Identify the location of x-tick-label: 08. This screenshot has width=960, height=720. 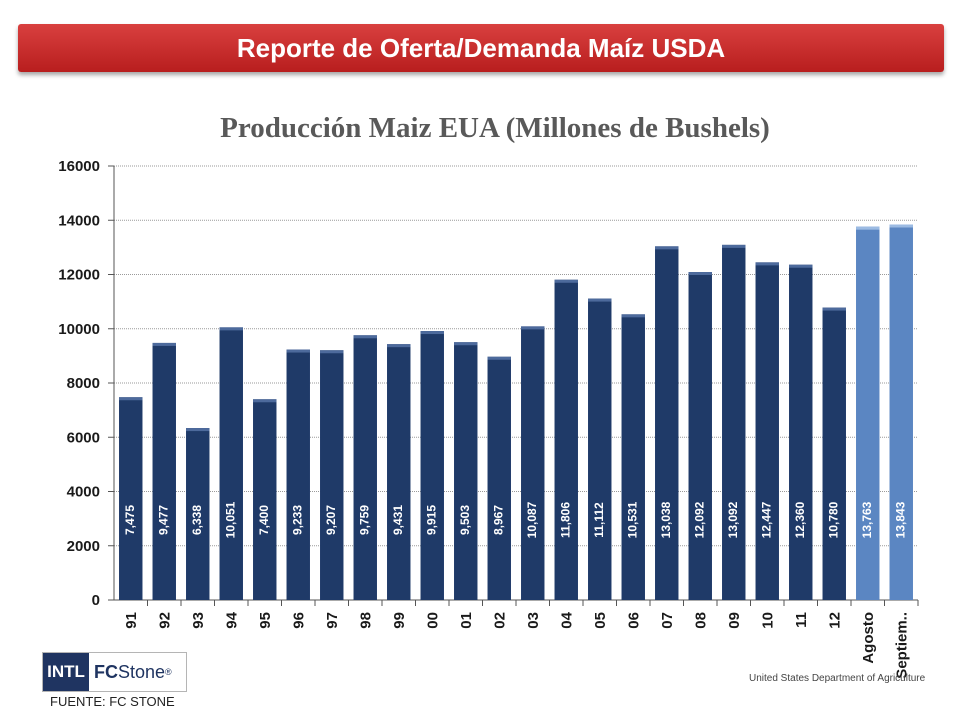
(700, 620).